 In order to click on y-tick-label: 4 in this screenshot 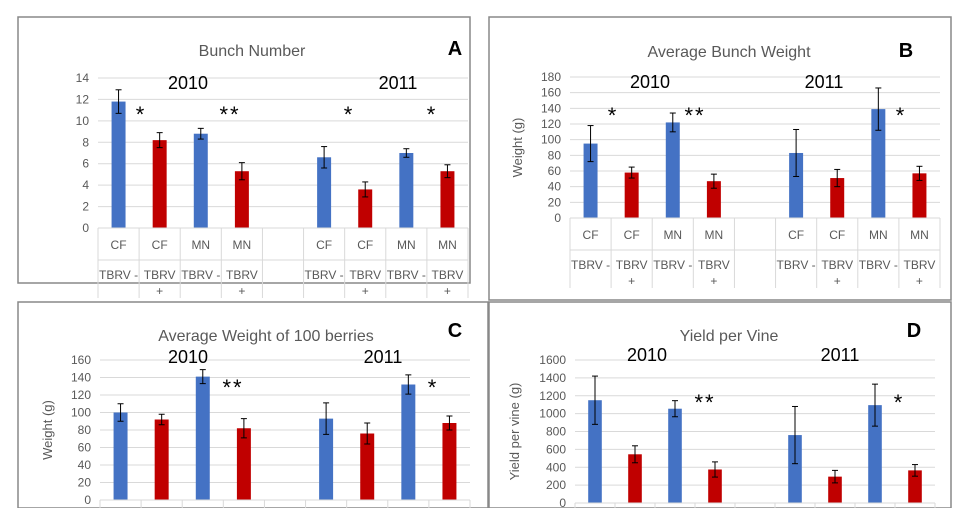, I will do `click(85, 185)`.